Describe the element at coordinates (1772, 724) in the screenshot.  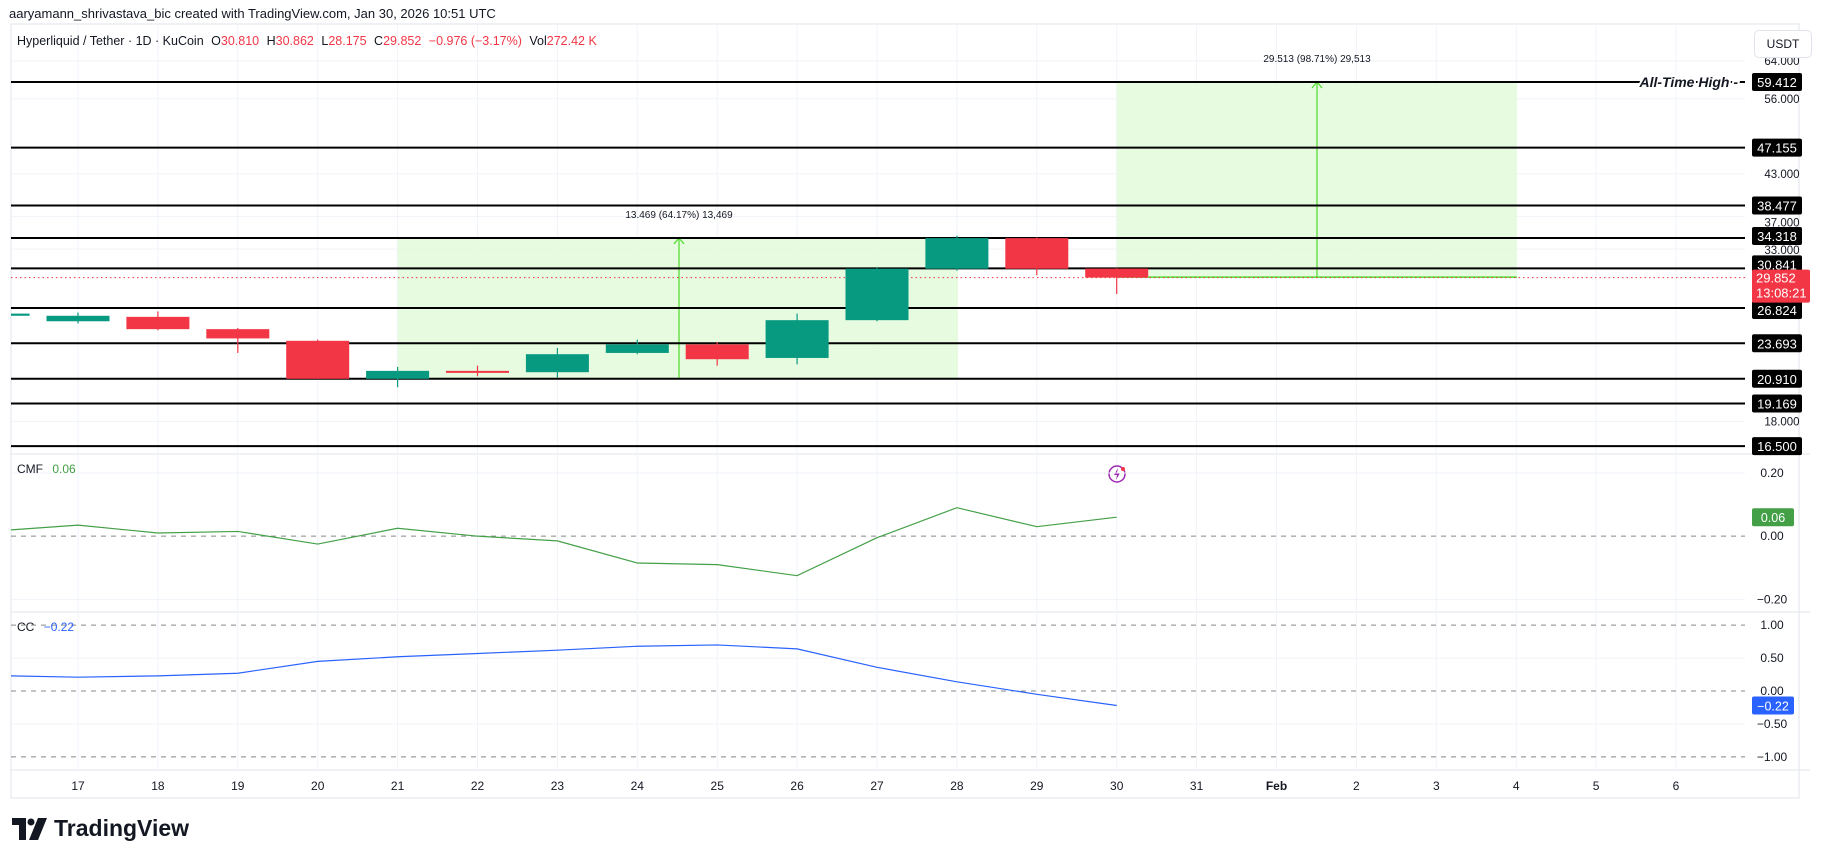
I see `pane-axis-label: −0.50` at that location.